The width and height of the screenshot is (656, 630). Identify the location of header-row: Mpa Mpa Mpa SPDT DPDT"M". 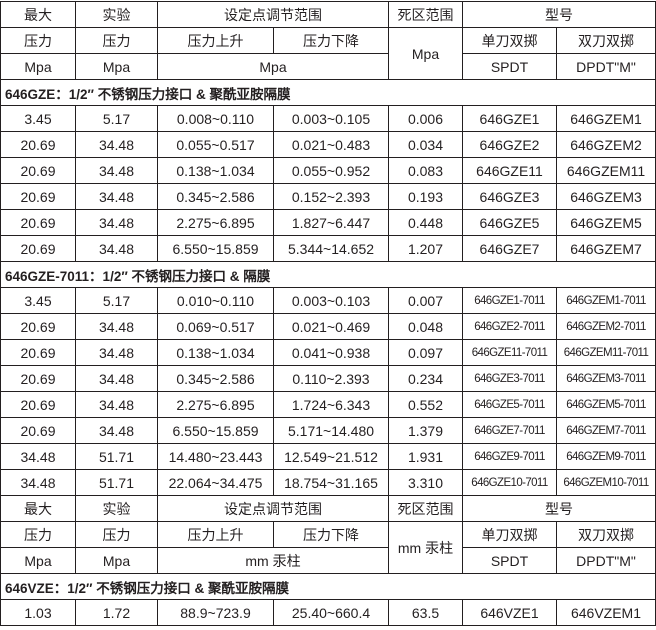
(328, 66).